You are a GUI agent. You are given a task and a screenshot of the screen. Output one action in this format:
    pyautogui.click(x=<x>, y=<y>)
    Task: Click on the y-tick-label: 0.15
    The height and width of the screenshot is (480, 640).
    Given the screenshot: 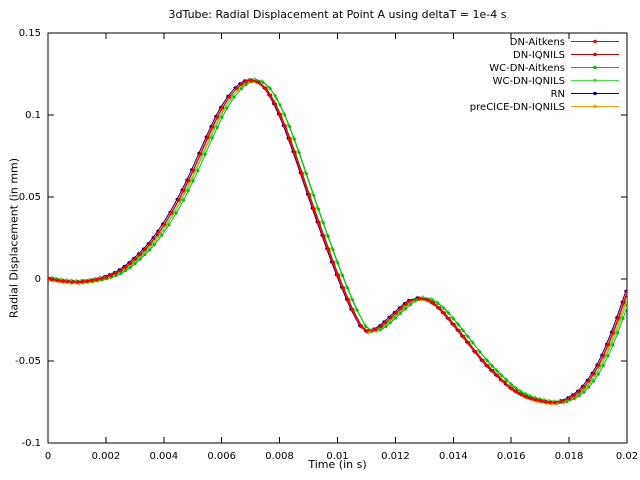 What is the action you would take?
    pyautogui.click(x=30, y=33)
    